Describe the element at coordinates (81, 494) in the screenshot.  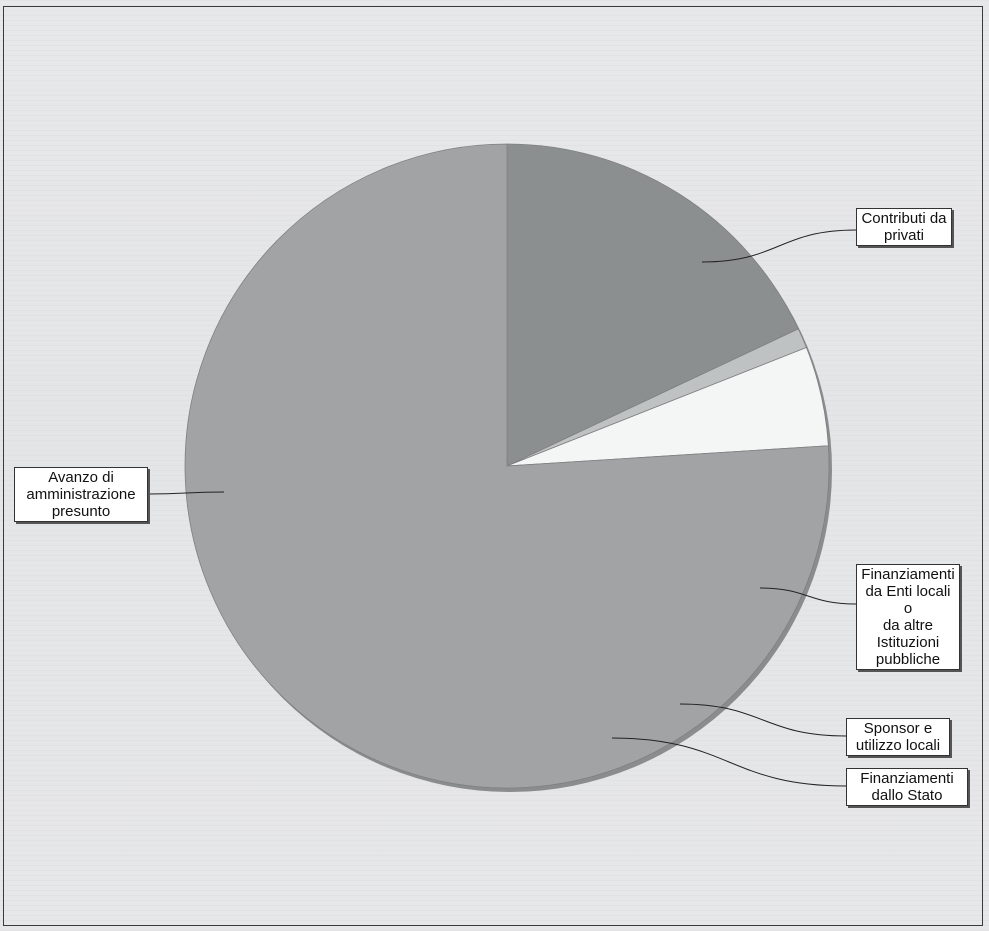
I see `slice-label-avanzo-amministrazione: Avanzo di amministrazione presunto` at that location.